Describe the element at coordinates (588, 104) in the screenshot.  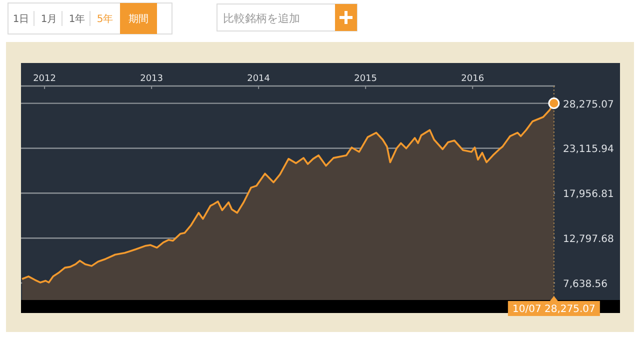
I see `y-tick-label: 28,275.07` at that location.